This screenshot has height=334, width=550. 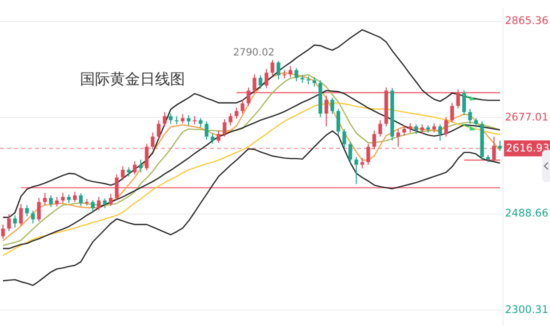 I want to click on y-tick-label: 2488.66, so click(x=527, y=214).